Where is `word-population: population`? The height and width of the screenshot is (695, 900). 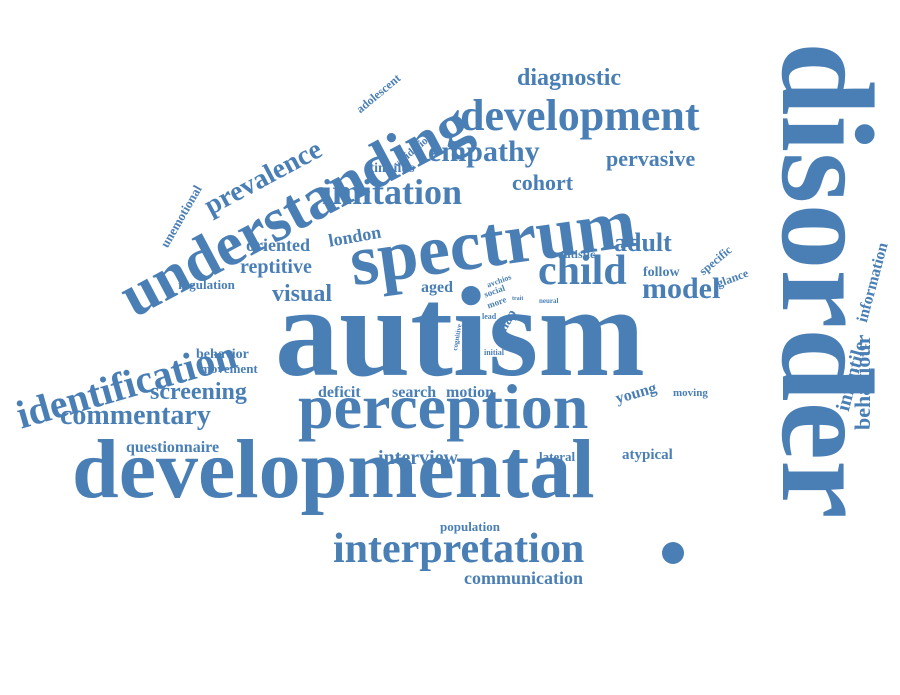
word-population: population is located at coordinates (470, 526).